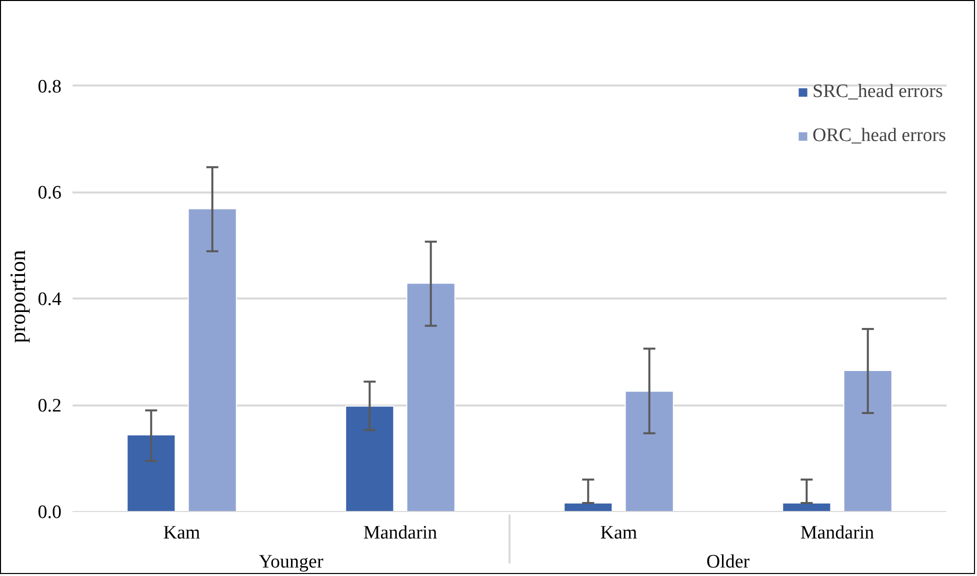 The image size is (977, 576). What do you see at coordinates (291, 562) in the screenshot?
I see `text: Younger` at bounding box center [291, 562].